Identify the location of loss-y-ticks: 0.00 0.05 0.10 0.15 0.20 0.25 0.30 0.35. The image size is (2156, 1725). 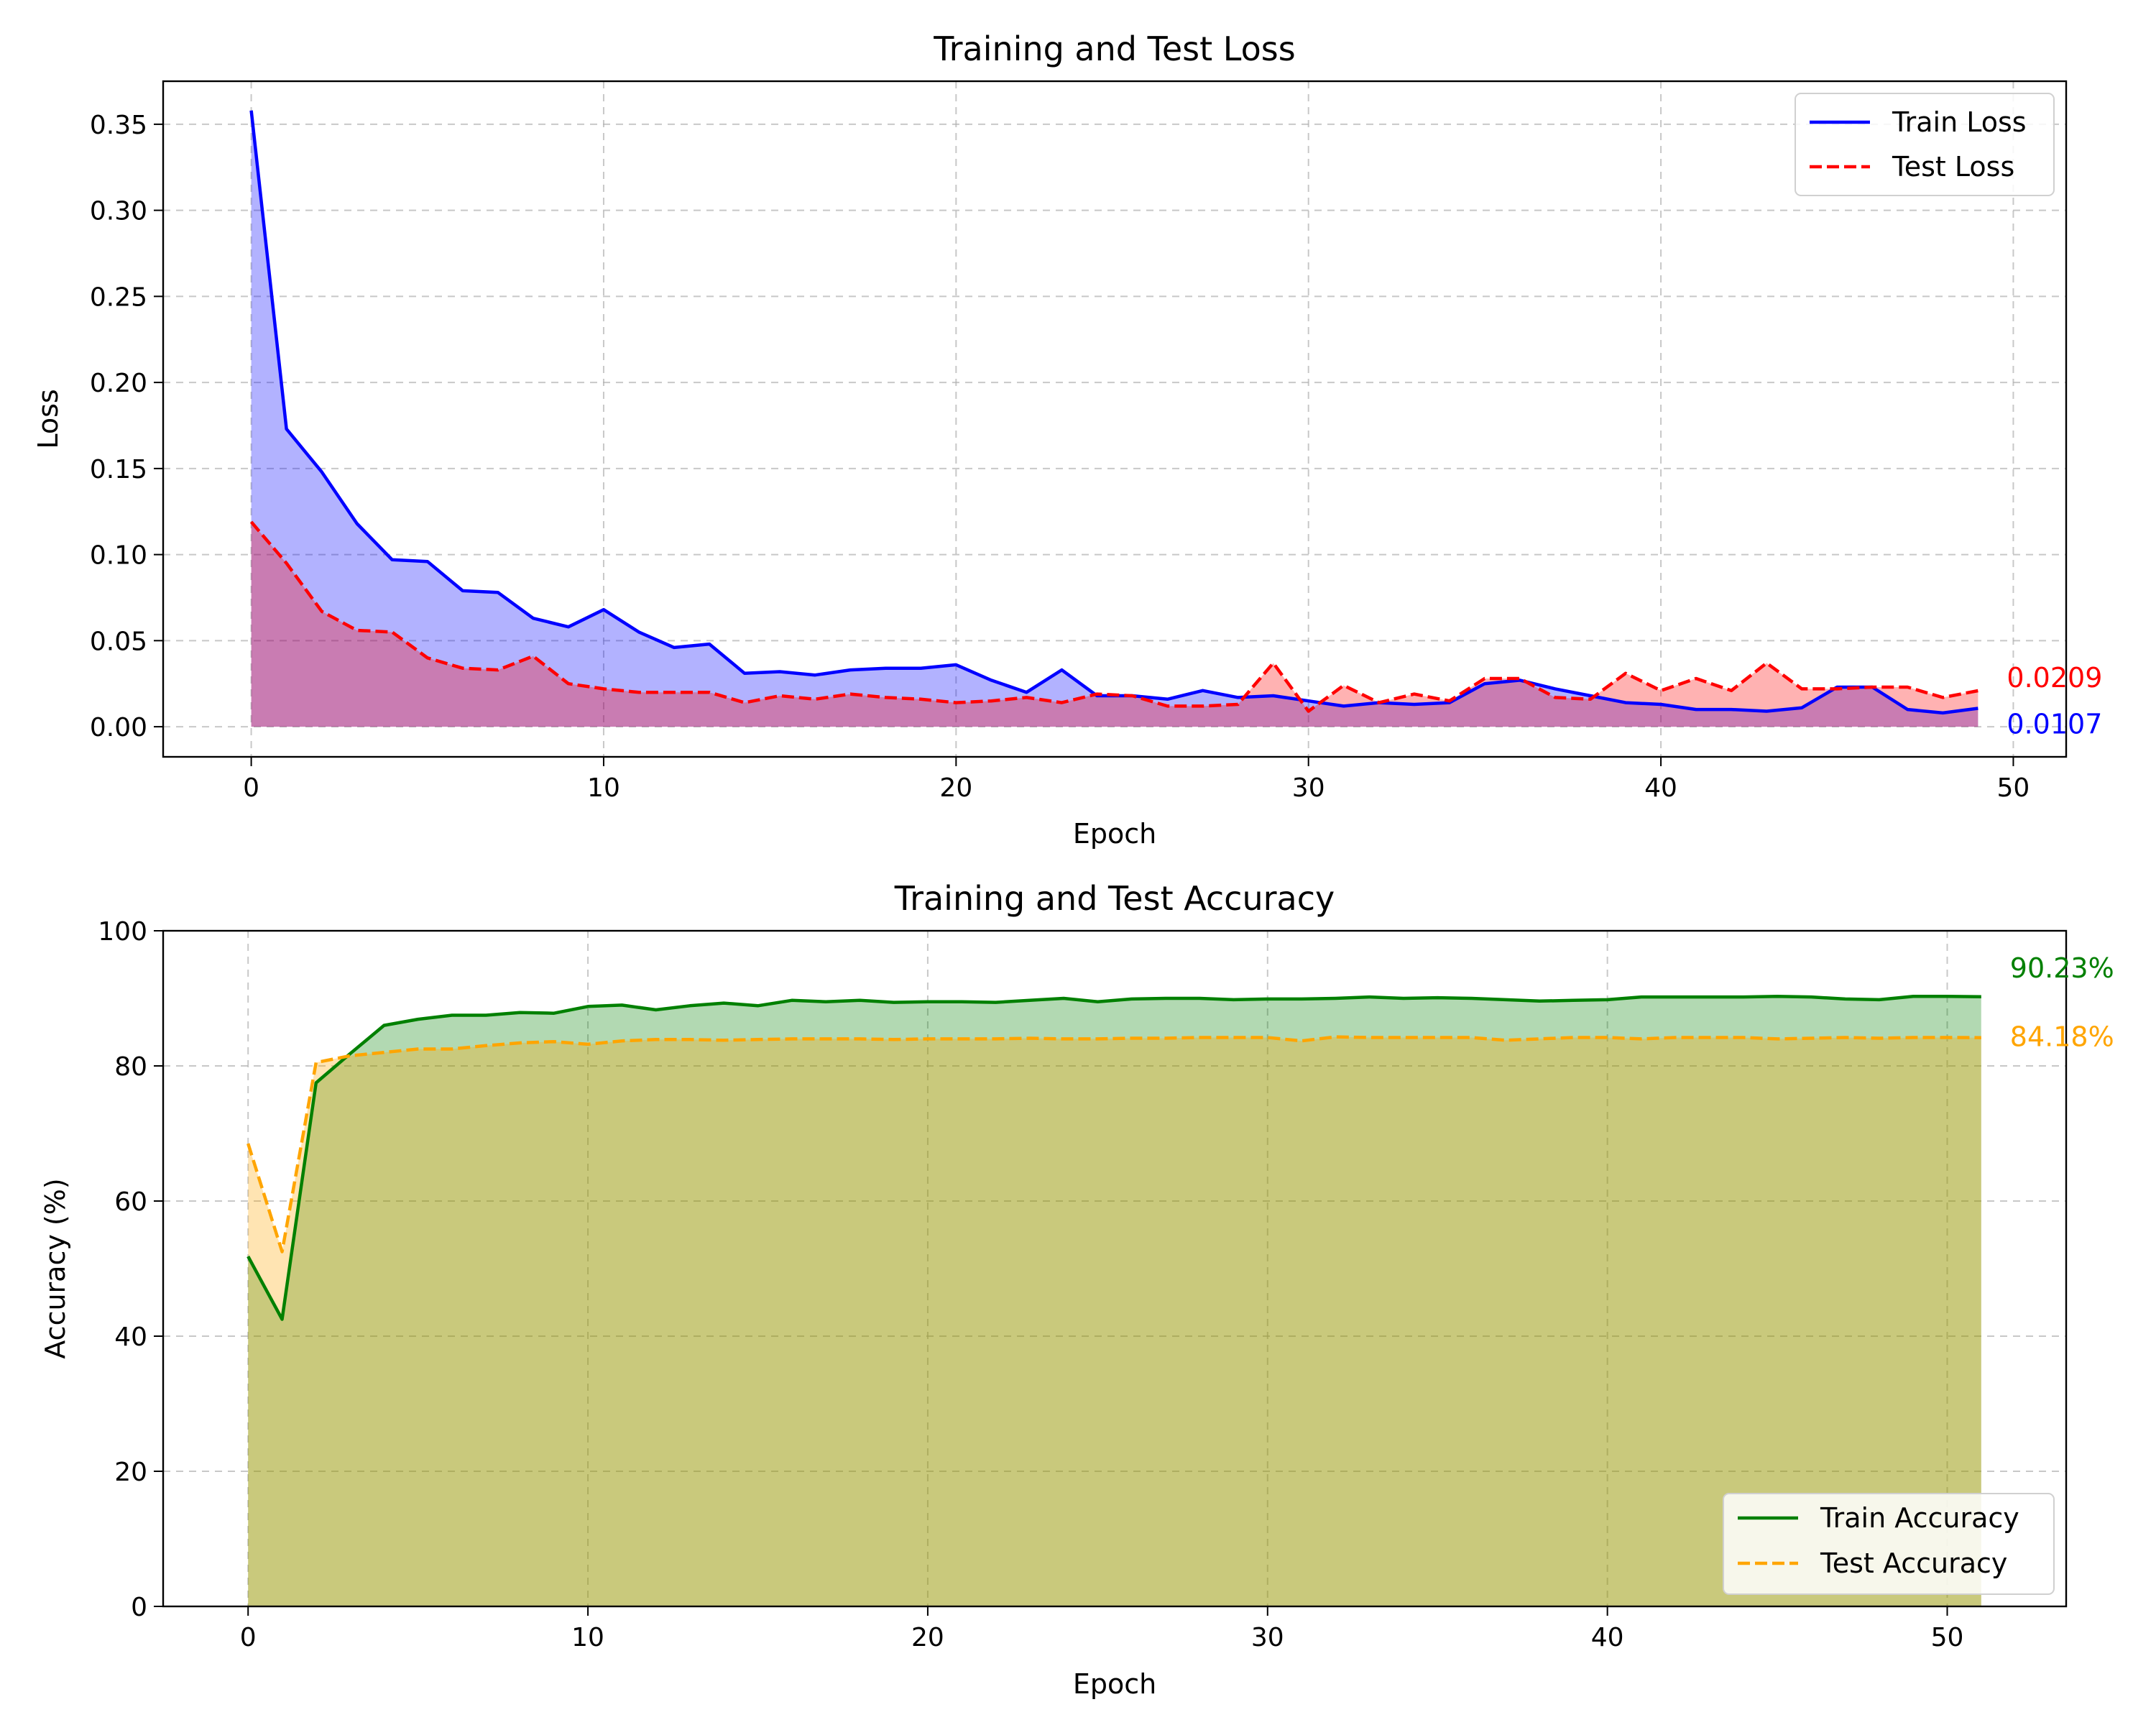
(126, 426).